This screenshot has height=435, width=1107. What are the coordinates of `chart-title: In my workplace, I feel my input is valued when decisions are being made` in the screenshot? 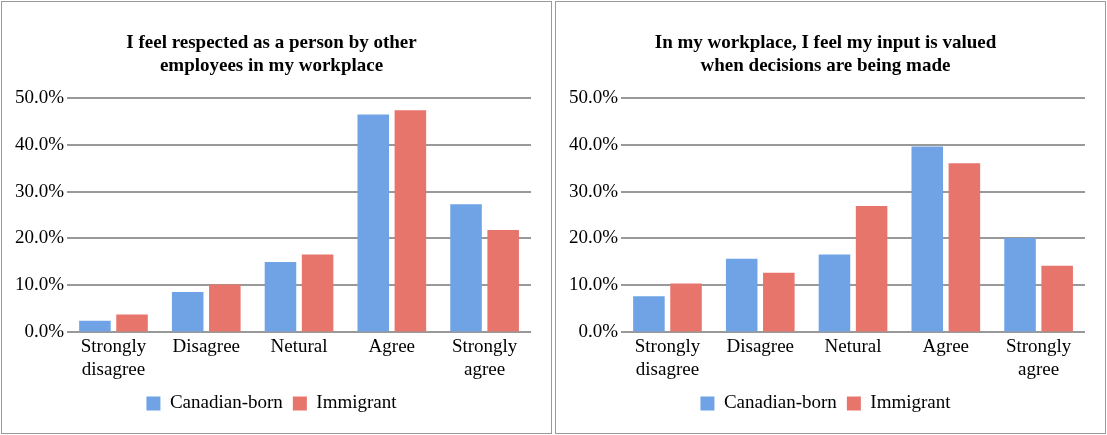 It's located at (825, 53).